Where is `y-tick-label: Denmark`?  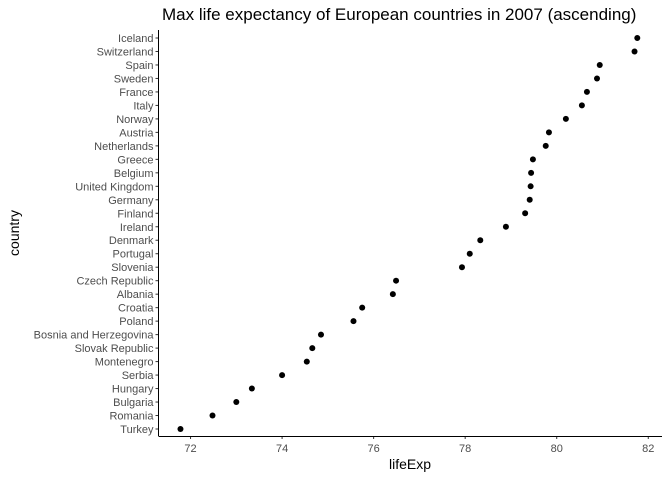
y-tick-label: Denmark is located at coordinates (131, 241).